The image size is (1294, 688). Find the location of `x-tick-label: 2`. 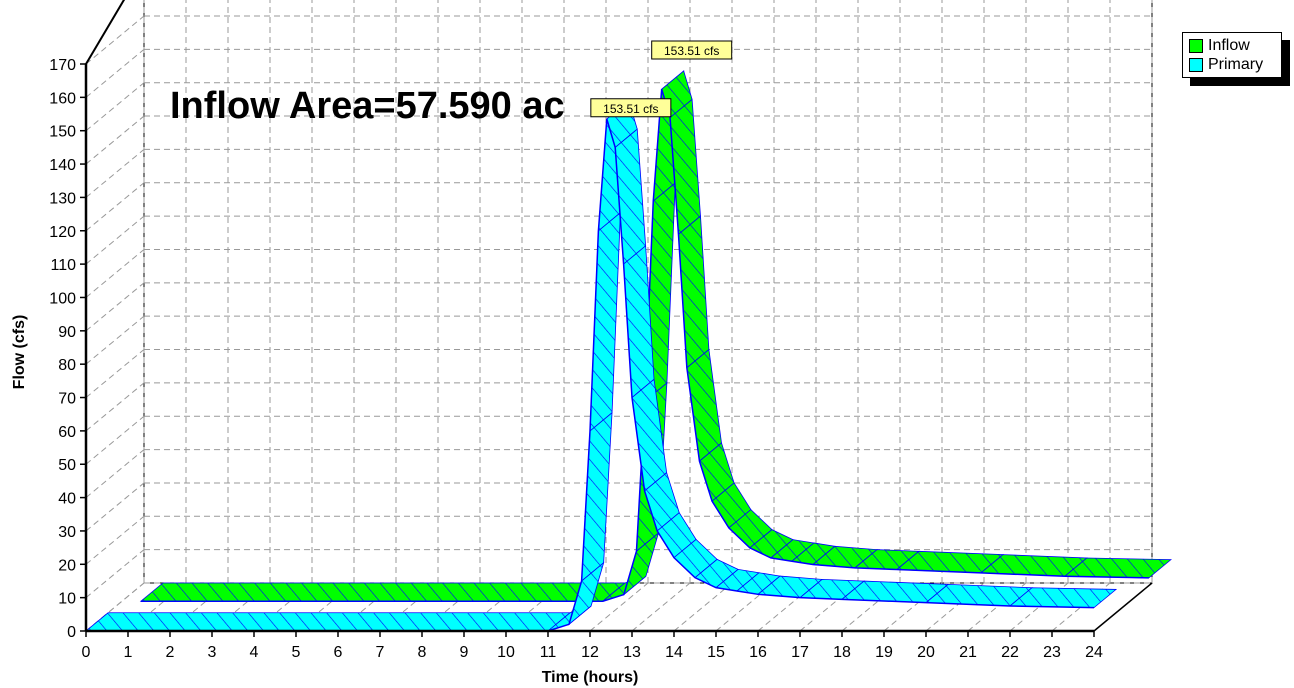

x-tick-label: 2 is located at coordinates (170, 652).